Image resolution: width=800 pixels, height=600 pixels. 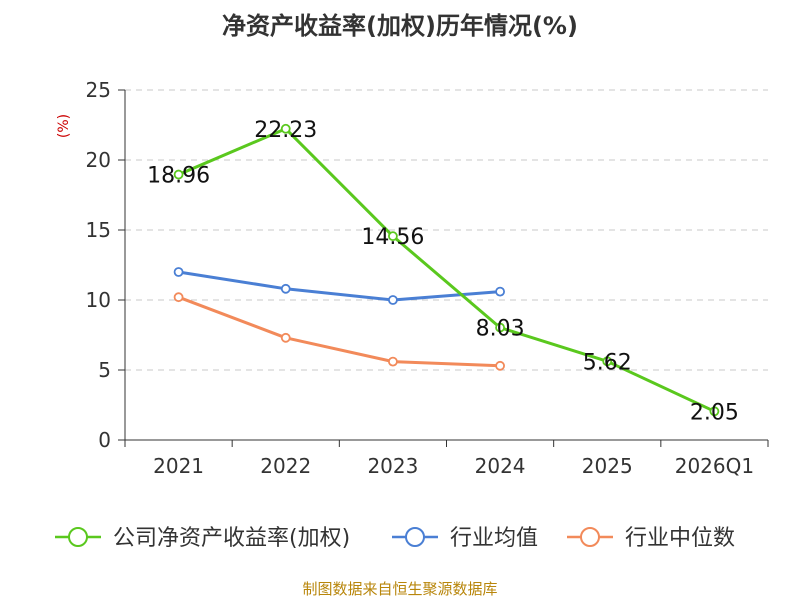 I want to click on y-tick-label: 25, so click(x=98, y=90).